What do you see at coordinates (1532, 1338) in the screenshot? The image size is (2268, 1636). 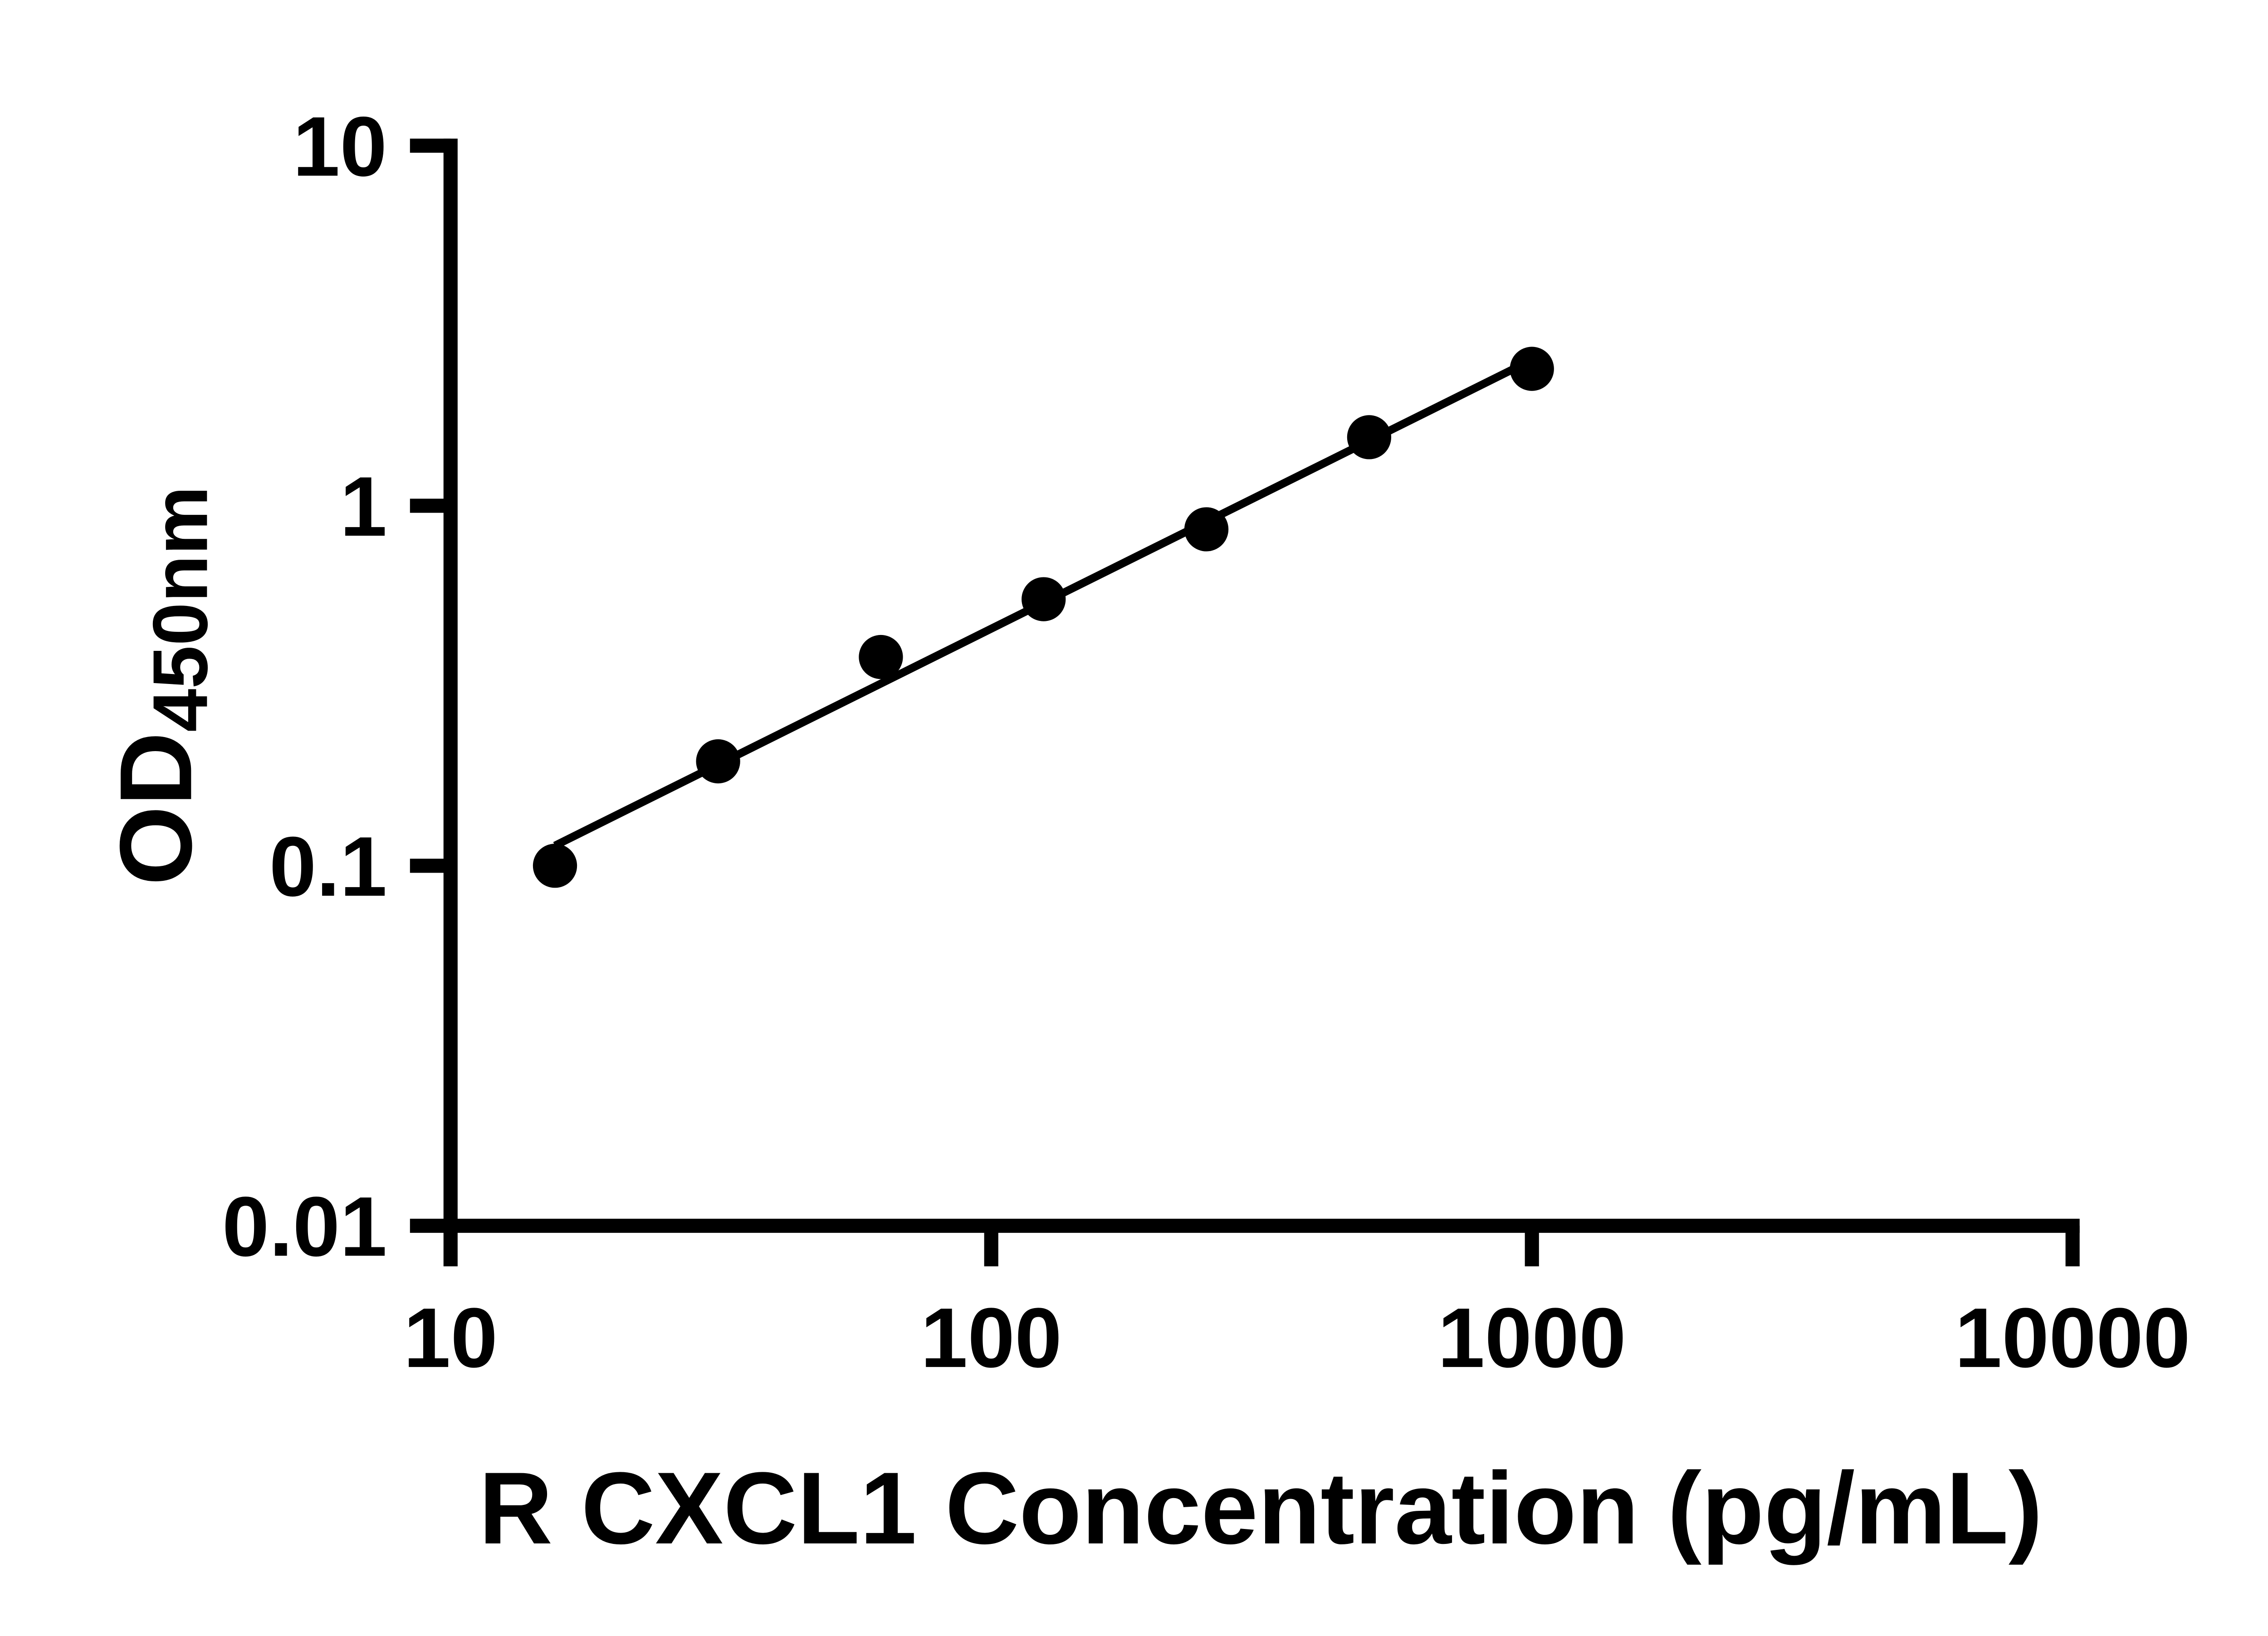 I see `x-axis-tick-label: 1000` at bounding box center [1532, 1338].